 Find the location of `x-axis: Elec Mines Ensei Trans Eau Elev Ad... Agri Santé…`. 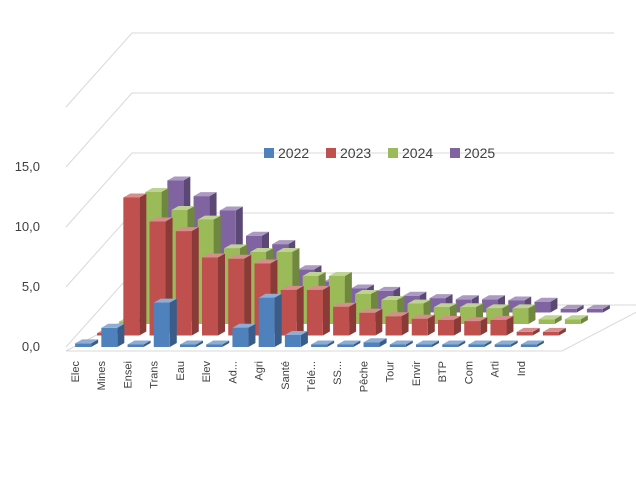

x-axis: Elec Mines Ensei Trans Eau Elev Ad... Agri Santé… is located at coordinates (299, 377).